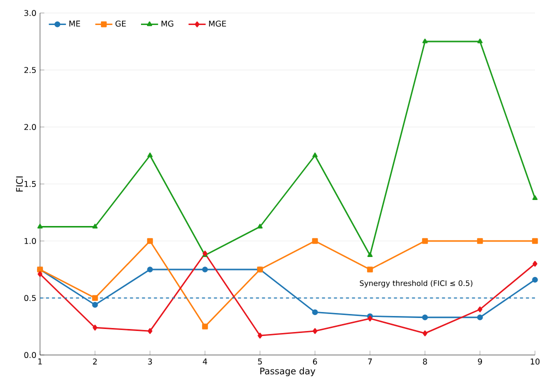  Describe the element at coordinates (30, 355) in the screenshot. I see `y-tick-label: 0.0` at that location.